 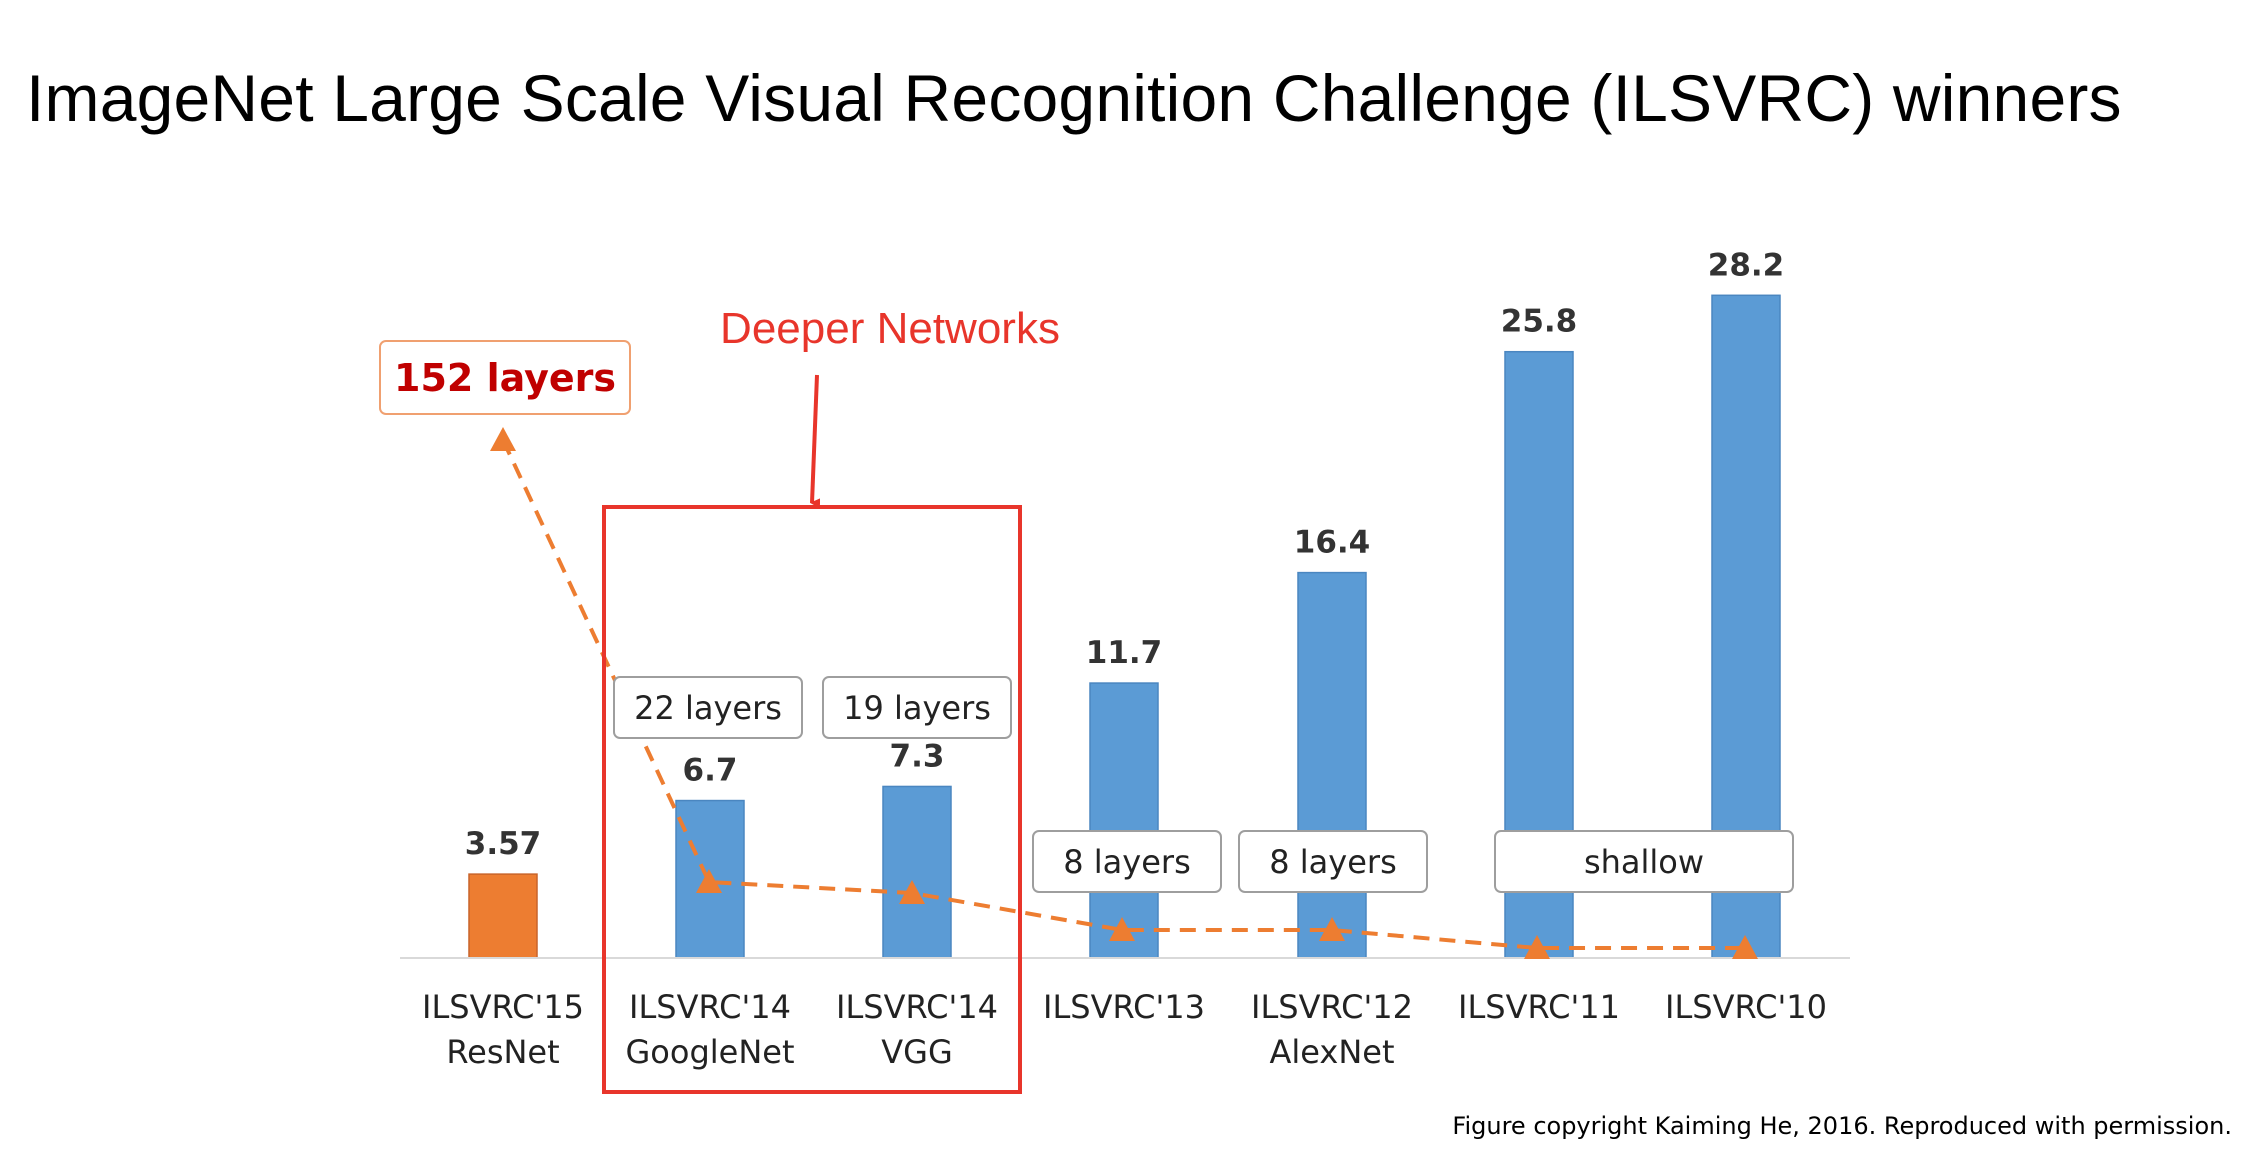 I want to click on x-tick-label-4: ILSVRC'12, so click(x=1332, y=1007).